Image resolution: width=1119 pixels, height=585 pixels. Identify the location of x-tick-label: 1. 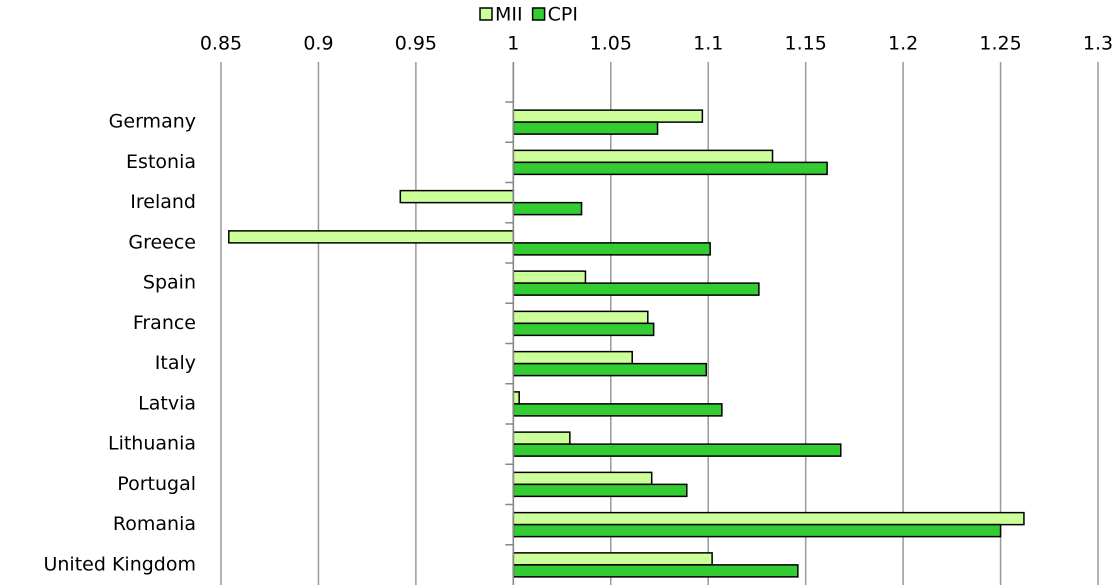
(513, 44).